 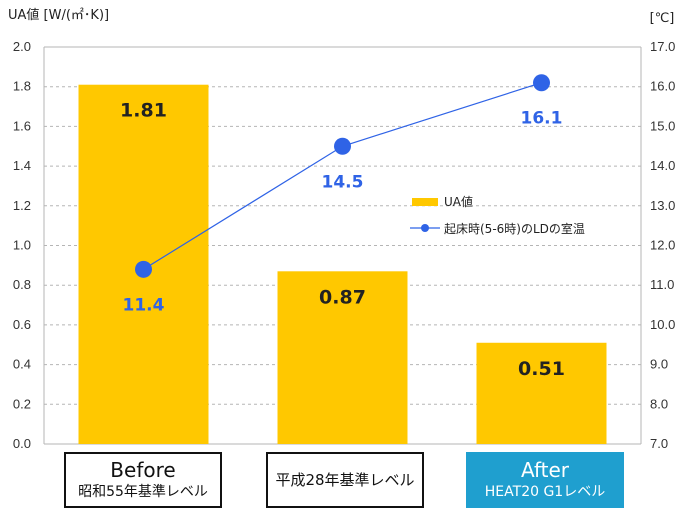 What do you see at coordinates (425, 228) in the screenshot?
I see `legend-marker-temp` at bounding box center [425, 228].